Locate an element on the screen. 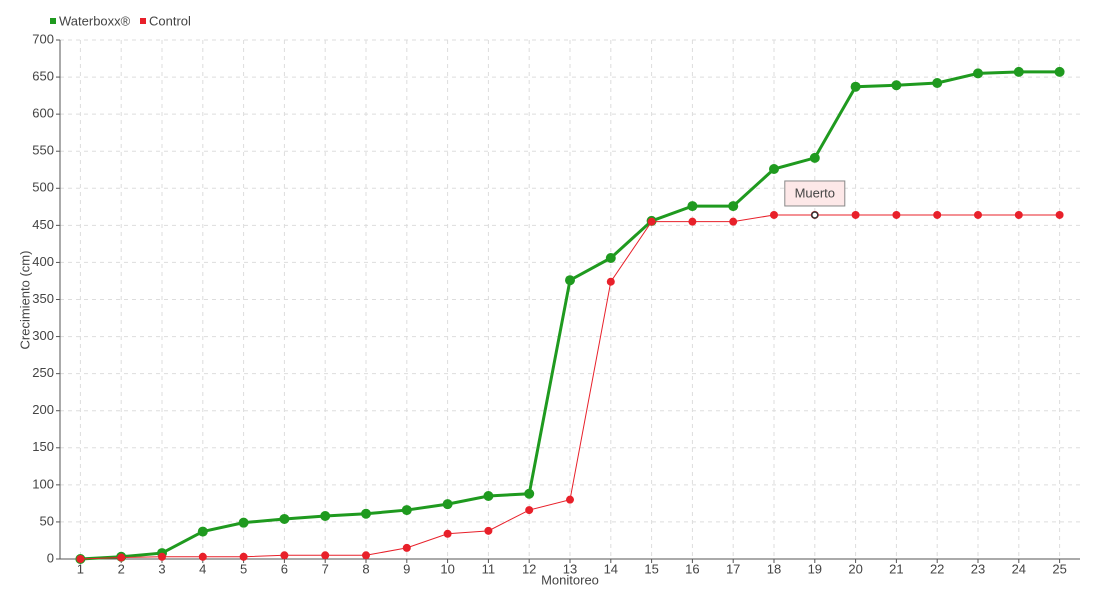 Image resolution: width=1100 pixels, height=600 pixels. y-tick-label: 350 is located at coordinates (43, 298).